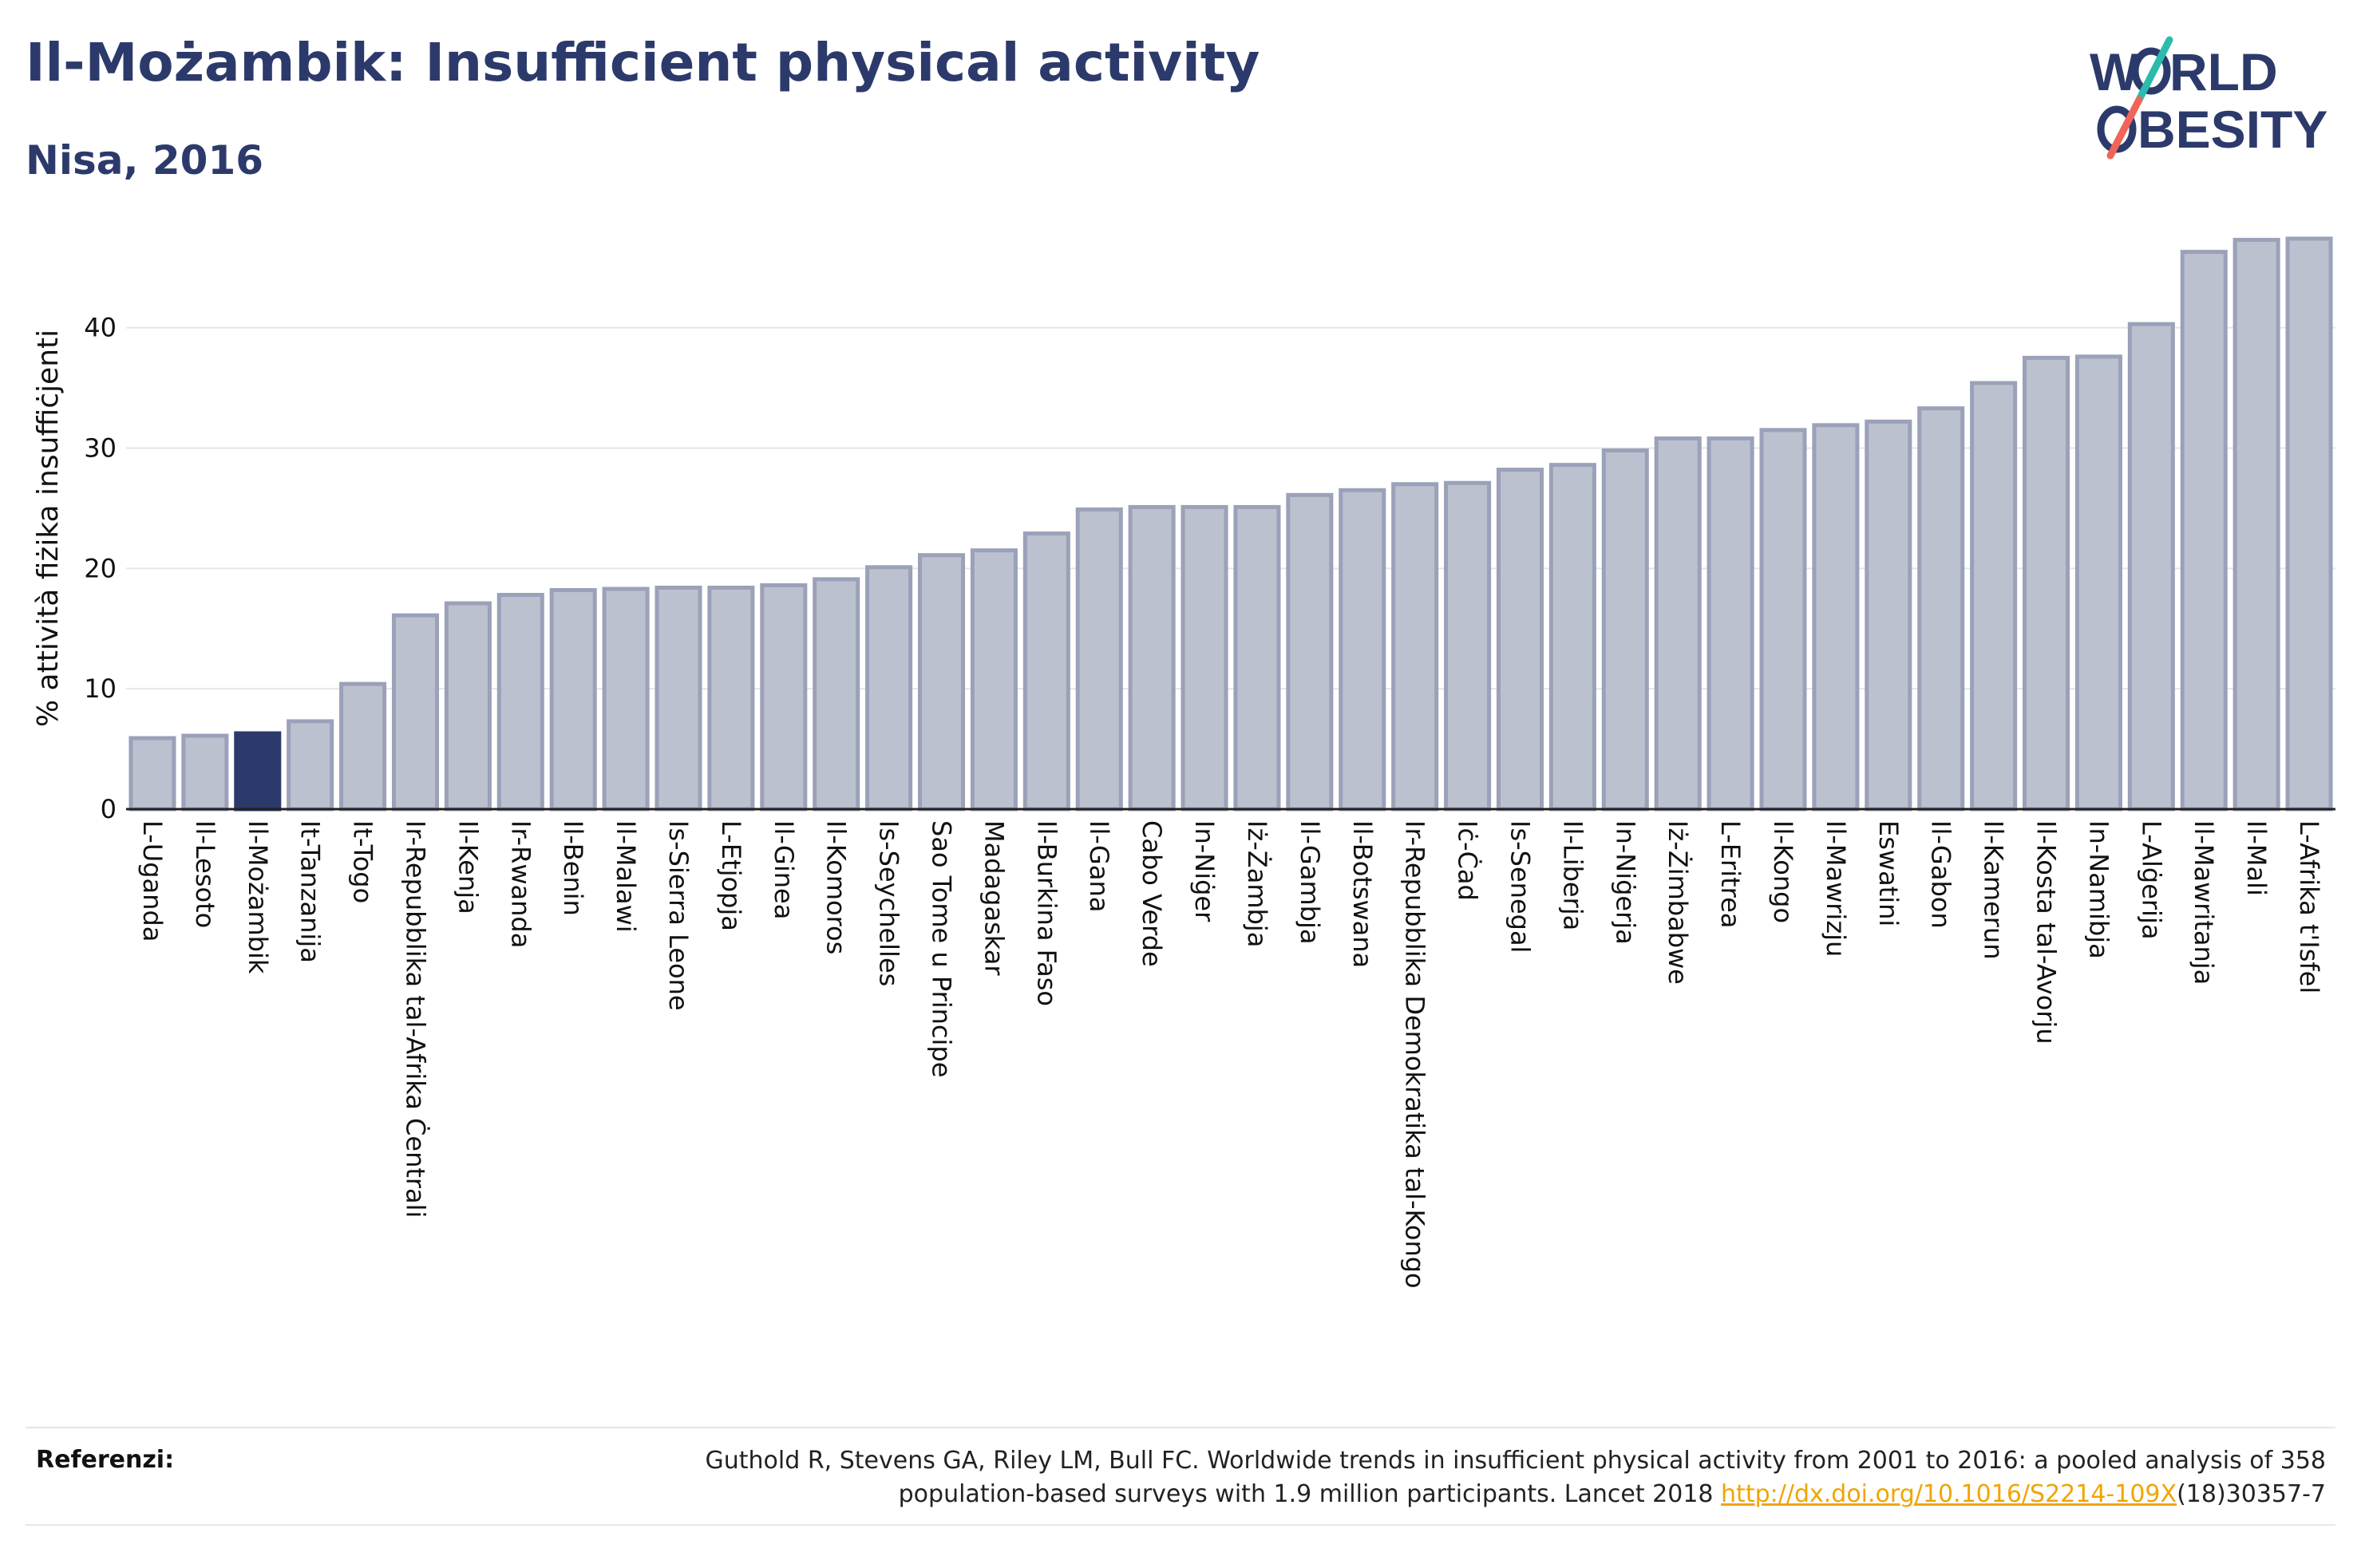  Describe the element at coordinates (1099, 866) in the screenshot. I see `x-tick-label: Il-Gana` at that location.